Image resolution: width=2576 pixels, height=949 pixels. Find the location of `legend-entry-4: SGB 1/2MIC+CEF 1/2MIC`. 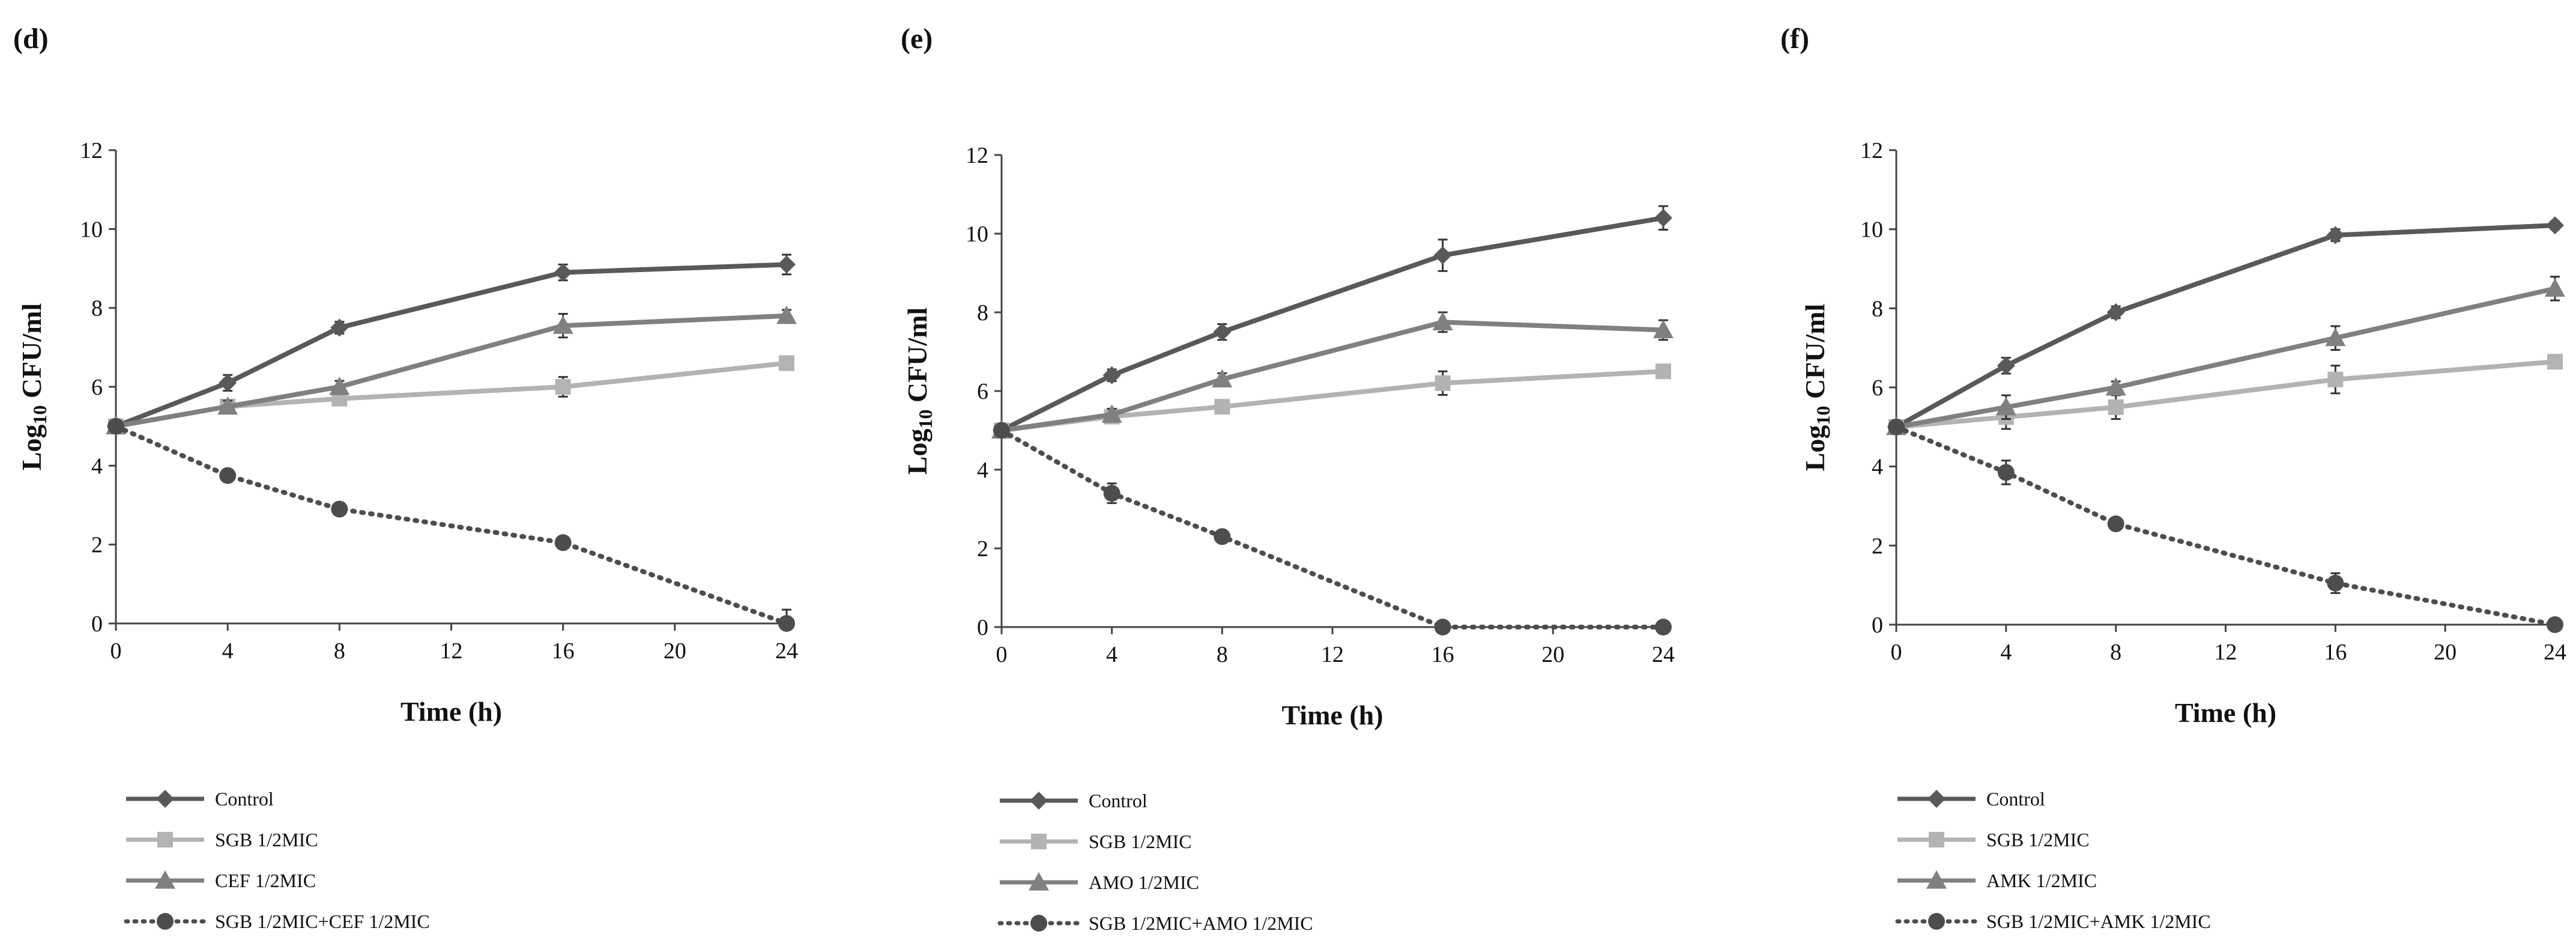

legend-entry-4: SGB 1/2MIC+CEF 1/2MIC is located at coordinates (277, 921).